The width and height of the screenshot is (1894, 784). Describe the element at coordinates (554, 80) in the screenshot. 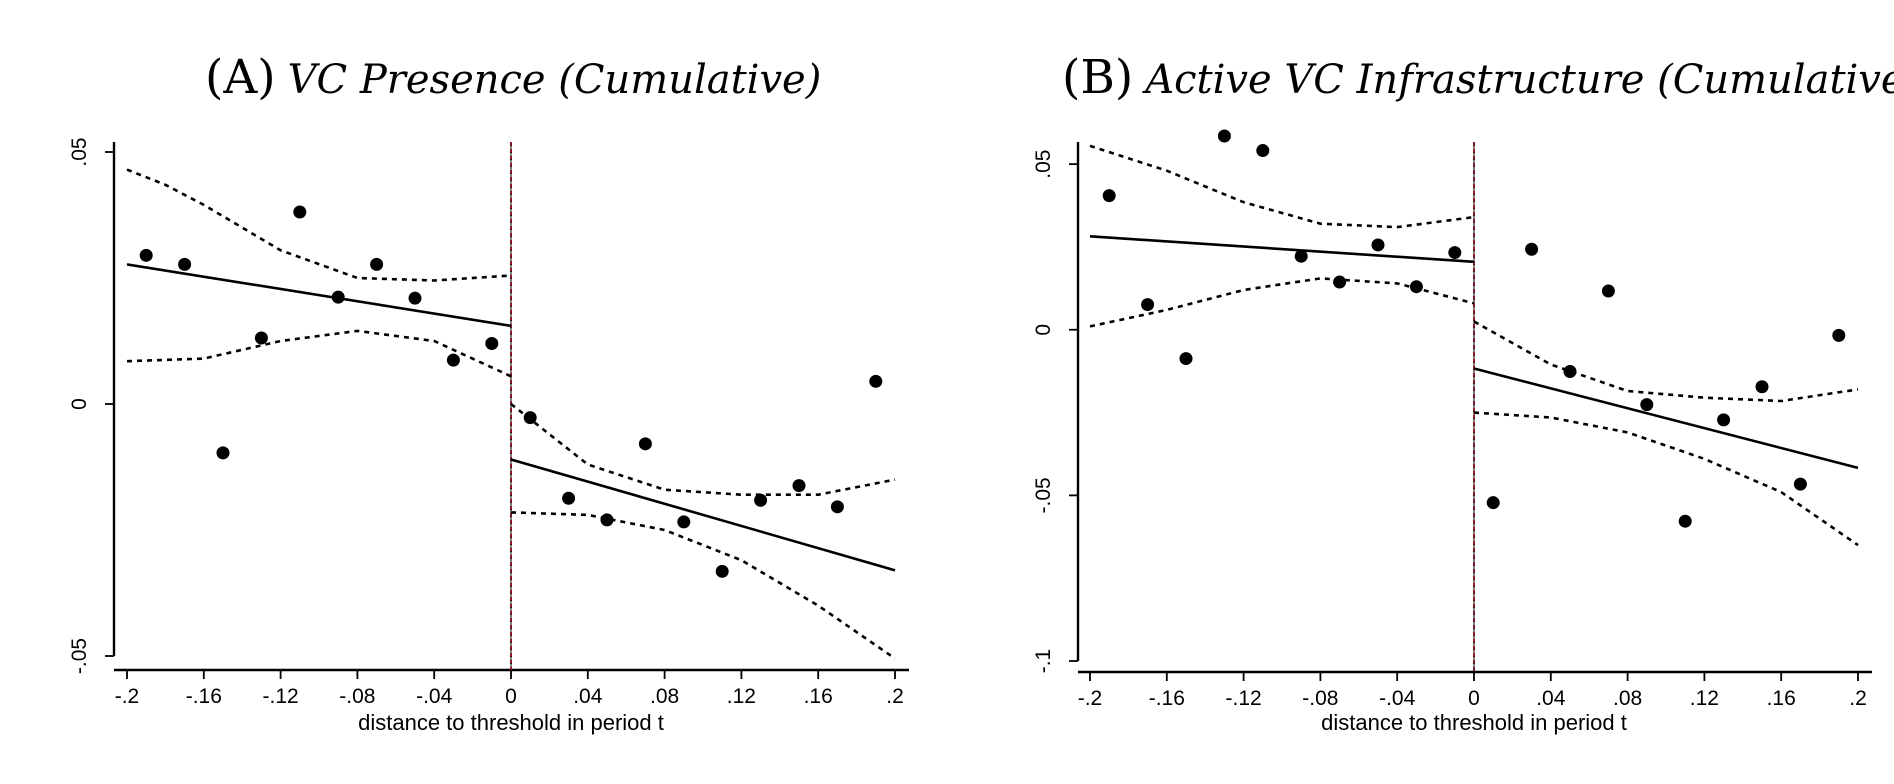

I see `panel-a-subtitle: VC Presence (Cumulative)` at that location.